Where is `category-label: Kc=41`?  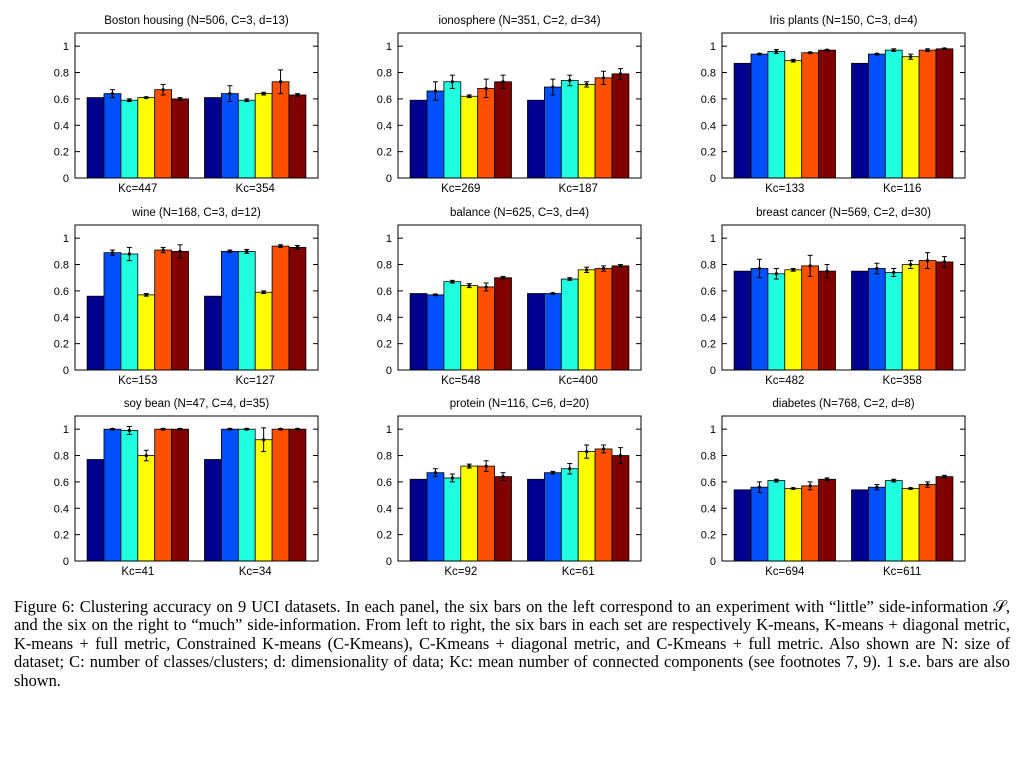
category-label: Kc=41 is located at coordinates (137, 572).